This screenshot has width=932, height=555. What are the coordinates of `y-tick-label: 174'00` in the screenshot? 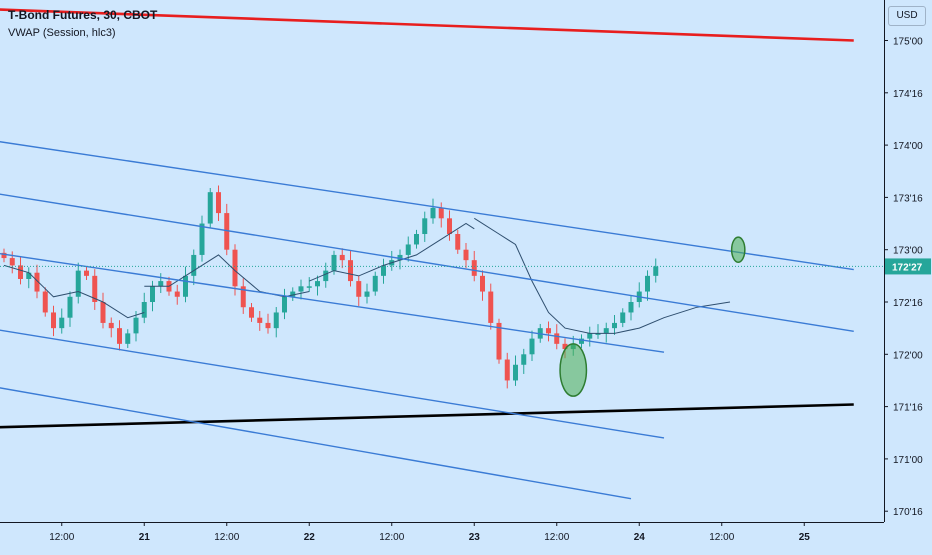 It's located at (908, 146).